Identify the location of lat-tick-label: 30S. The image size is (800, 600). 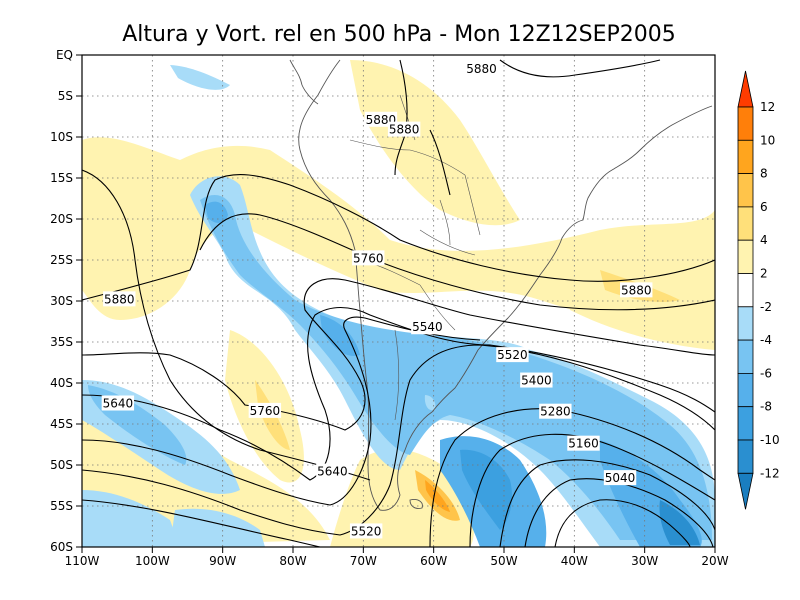
(61, 301).